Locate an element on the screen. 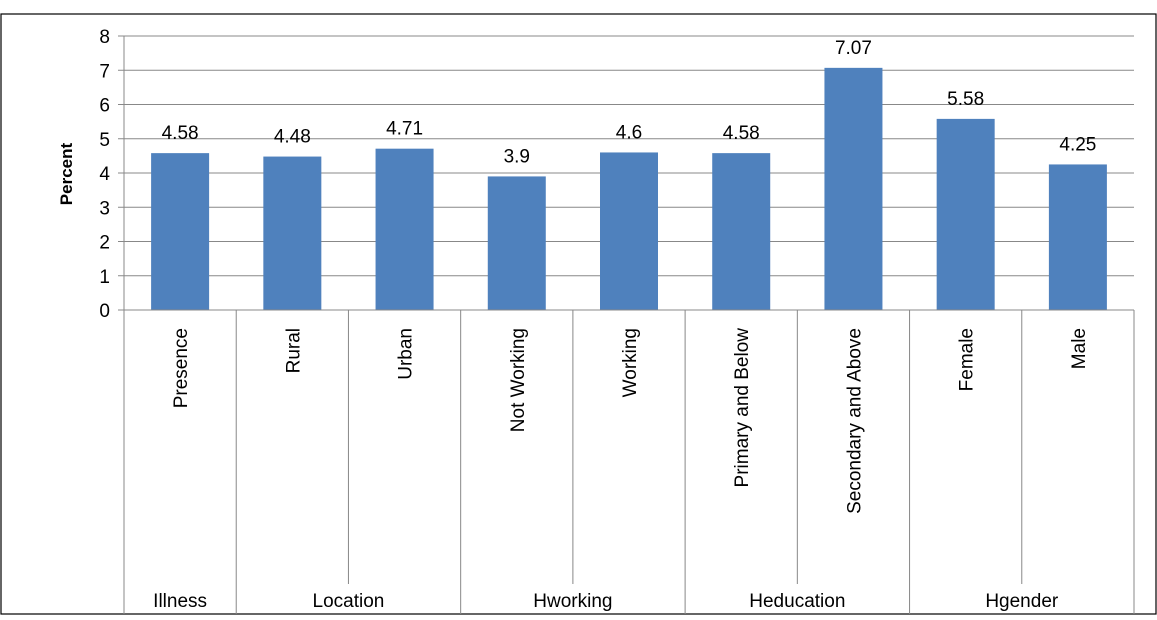 The width and height of the screenshot is (1157, 620). y-tick-label: 0 is located at coordinates (104, 311).